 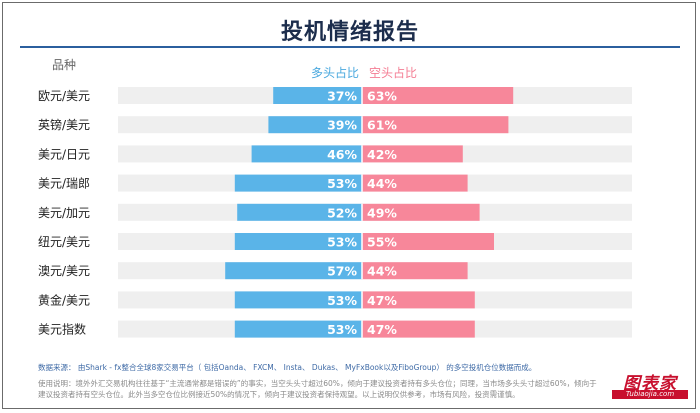 What do you see at coordinates (64, 299) in the screenshot?
I see `category-label: 黄金/美元` at bounding box center [64, 299].